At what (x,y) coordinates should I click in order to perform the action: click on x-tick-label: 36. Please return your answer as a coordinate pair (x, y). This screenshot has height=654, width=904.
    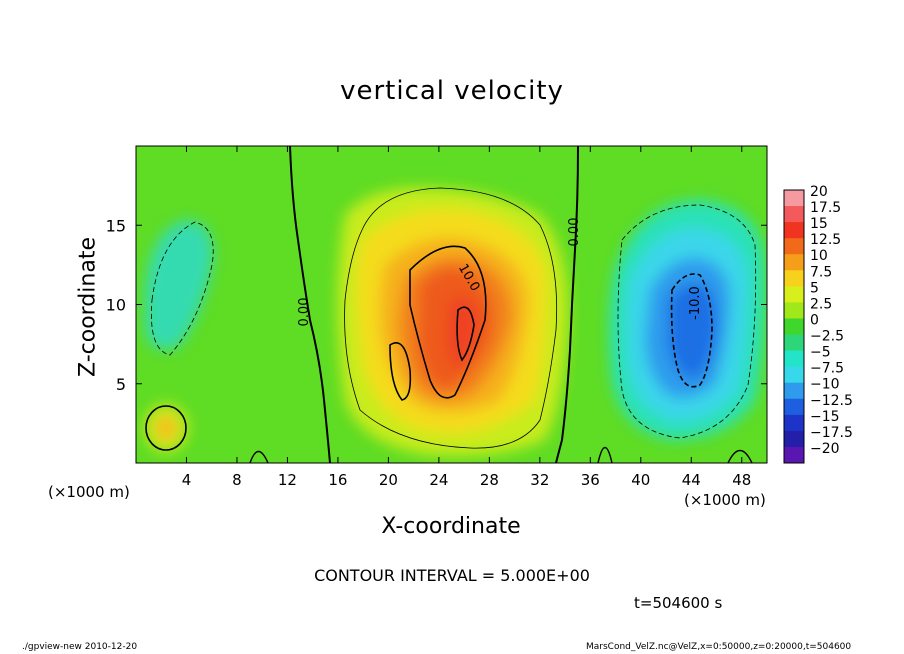
    Looking at the image, I should click on (590, 480).